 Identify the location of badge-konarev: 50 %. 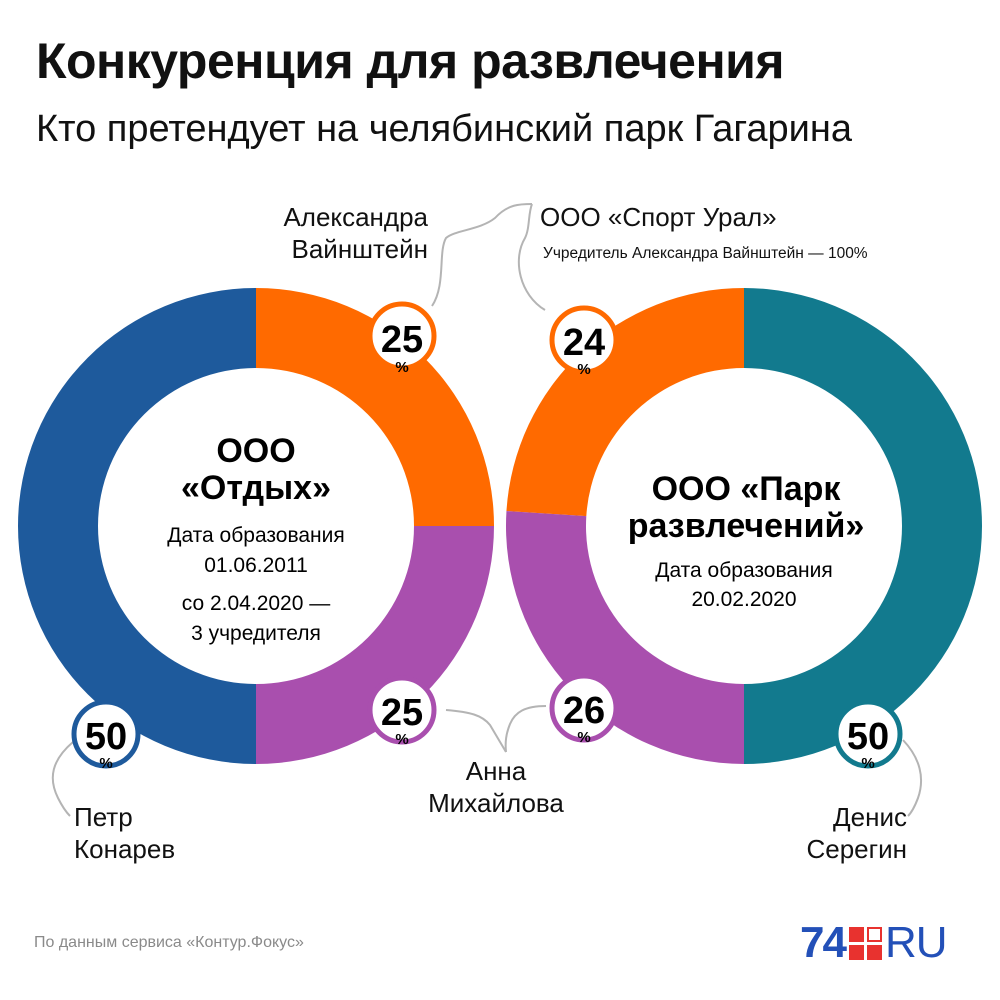
(106, 735).